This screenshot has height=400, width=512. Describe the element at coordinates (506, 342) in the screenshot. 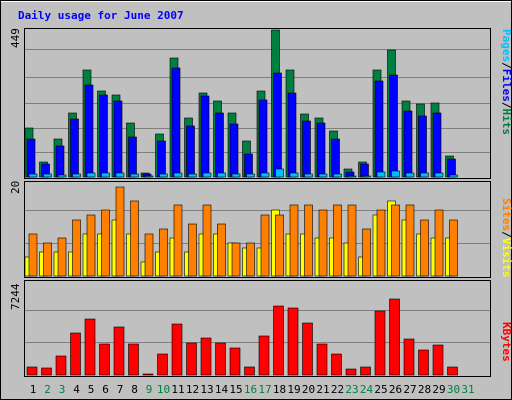

I see `legend-kbytes: KBytes` at that location.